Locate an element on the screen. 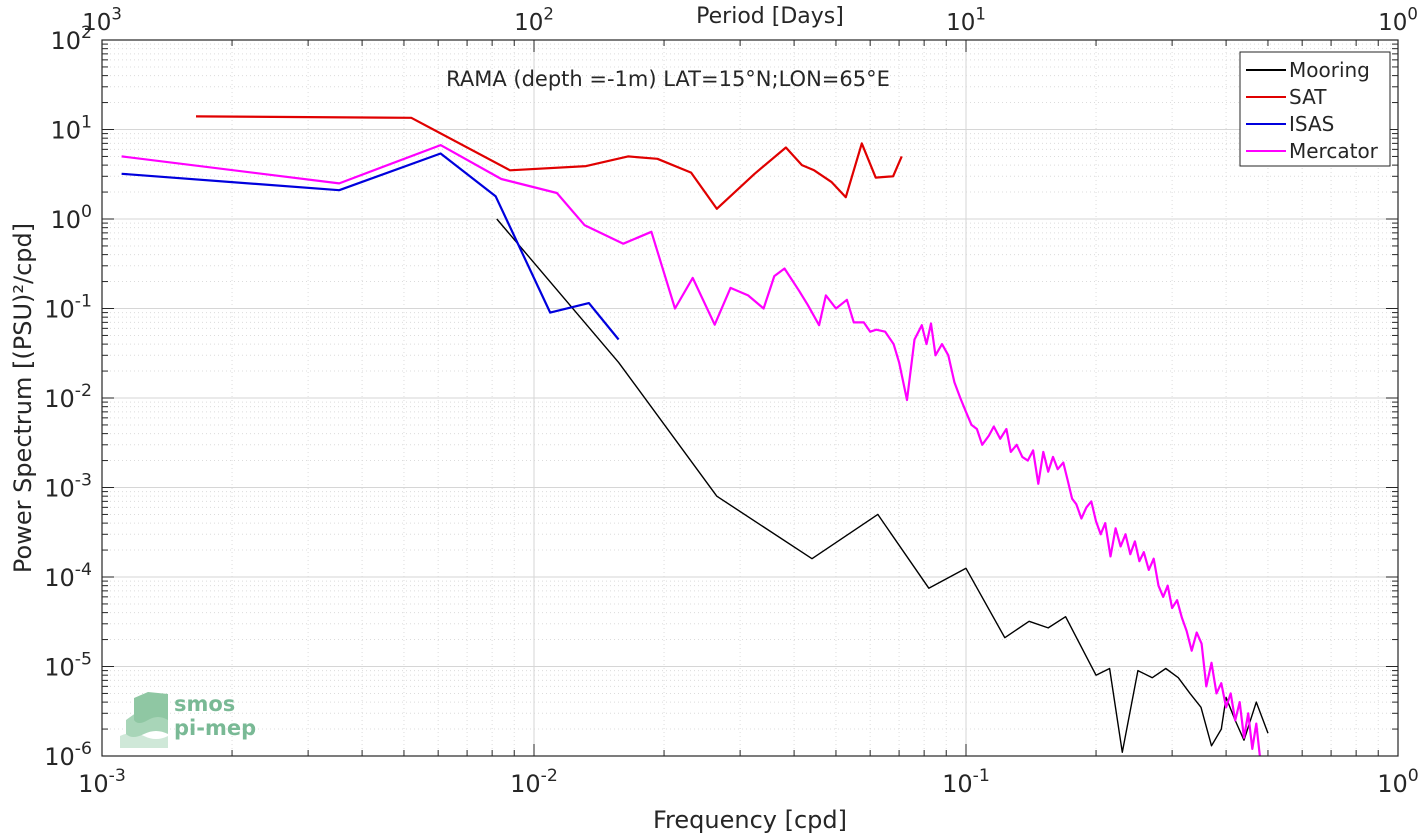 The image size is (1424, 834). y-tick-label: 10⁻² is located at coordinates (68, 397).